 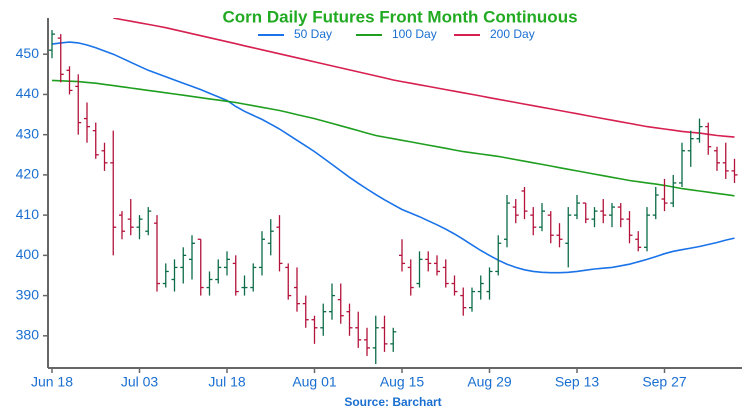 I want to click on x-tick-label: Jun 18, so click(x=52, y=382).